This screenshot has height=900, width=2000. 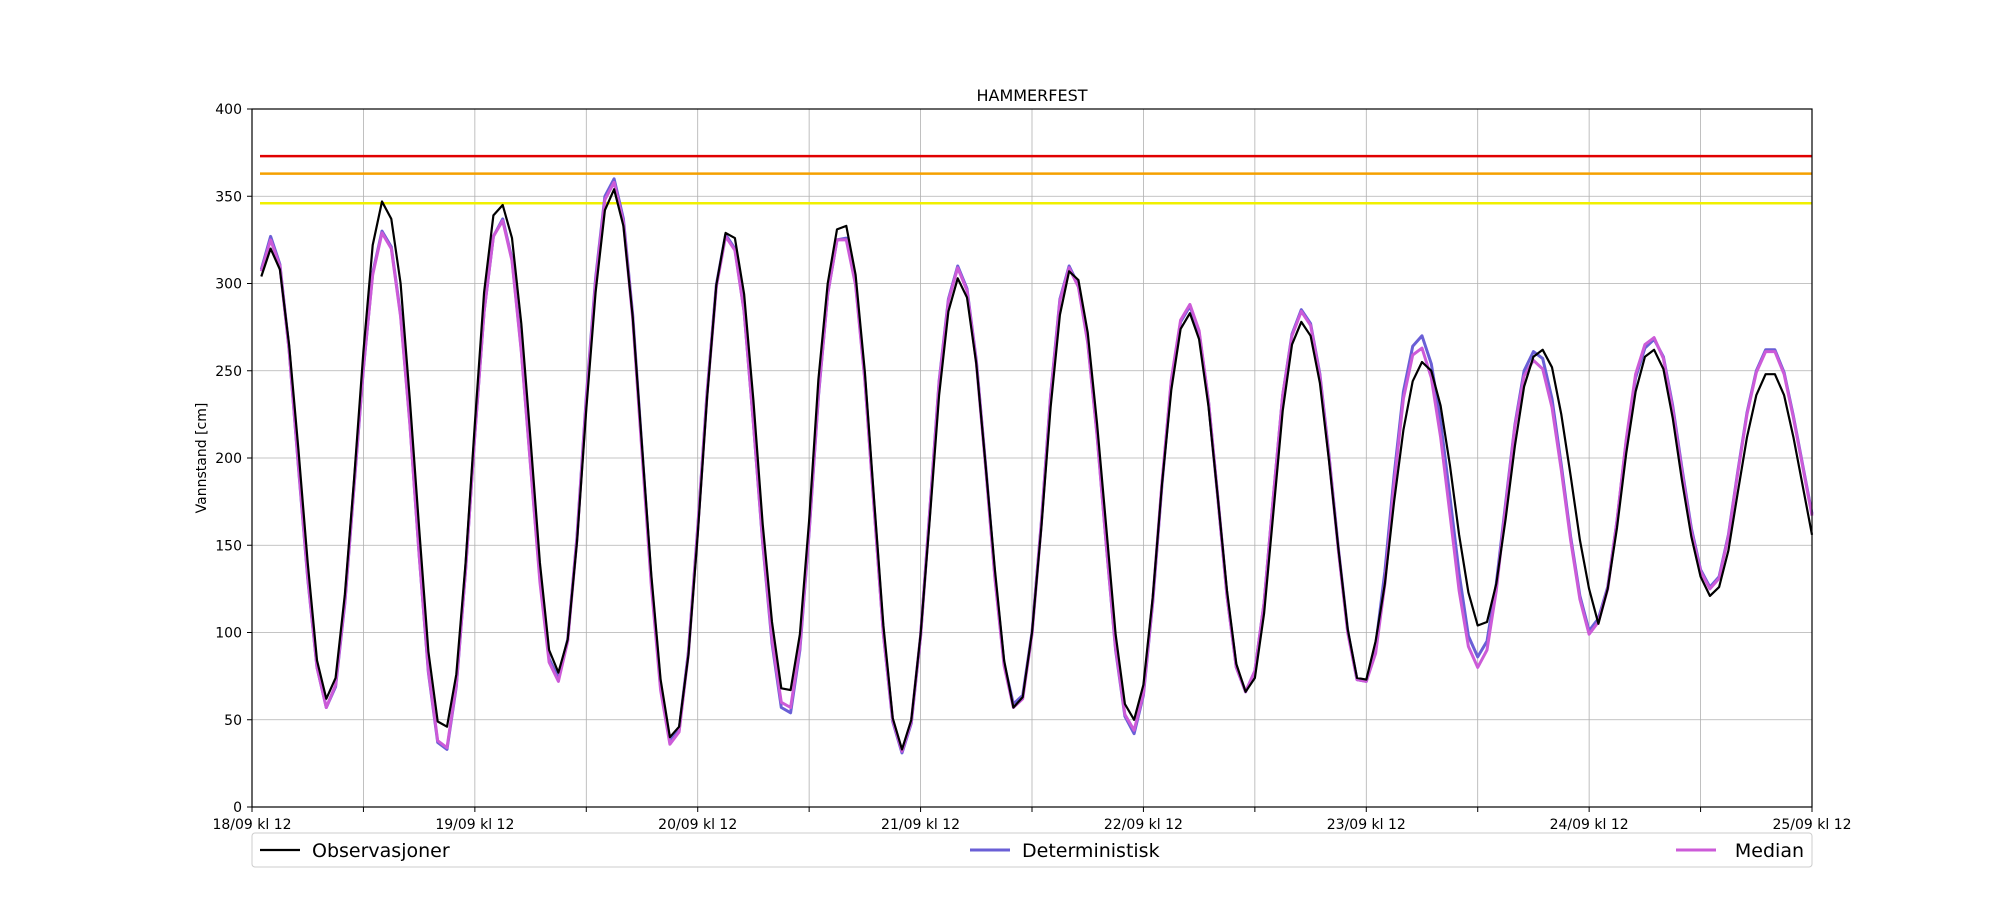 I want to click on legend-label: Deterministisk, so click(x=1091, y=851).